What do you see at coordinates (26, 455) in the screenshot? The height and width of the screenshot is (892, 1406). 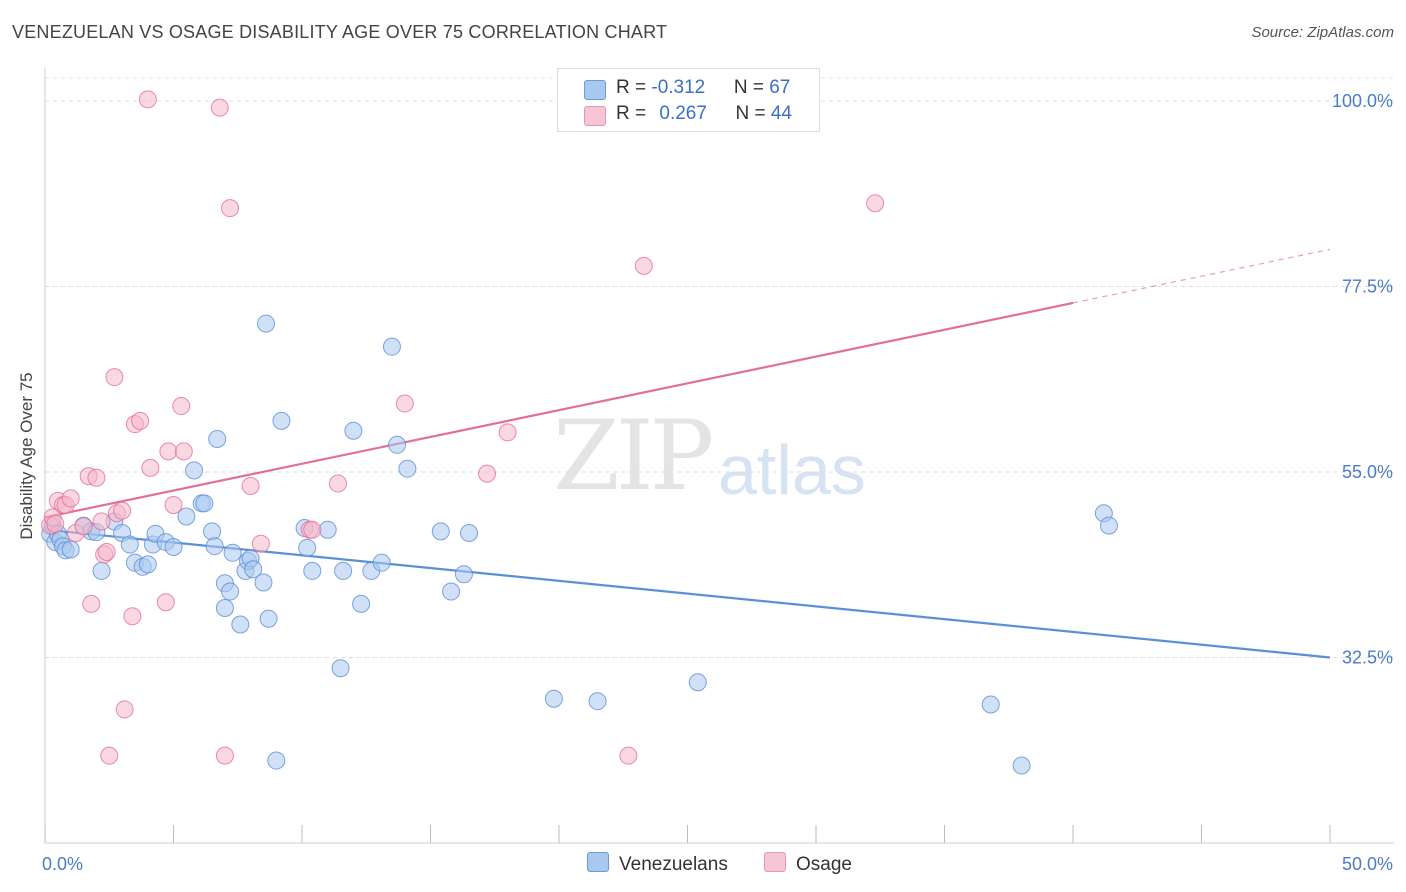 I see `y-axis-label: Disability Age Over 75` at bounding box center [26, 455].